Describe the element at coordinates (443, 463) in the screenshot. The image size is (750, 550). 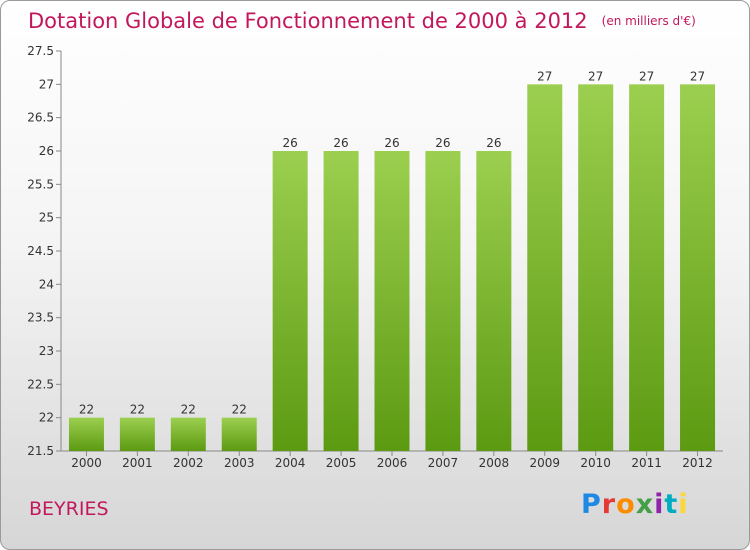
I see `x-tick-label: 2007` at that location.